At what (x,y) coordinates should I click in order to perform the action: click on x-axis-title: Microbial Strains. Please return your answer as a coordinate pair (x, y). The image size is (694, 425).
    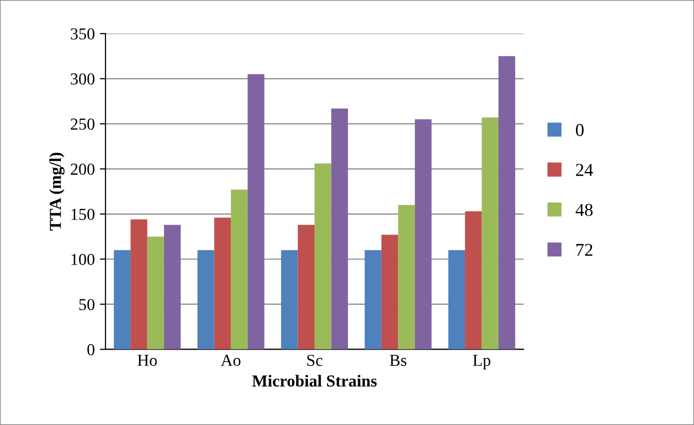
    Looking at the image, I should click on (314, 380).